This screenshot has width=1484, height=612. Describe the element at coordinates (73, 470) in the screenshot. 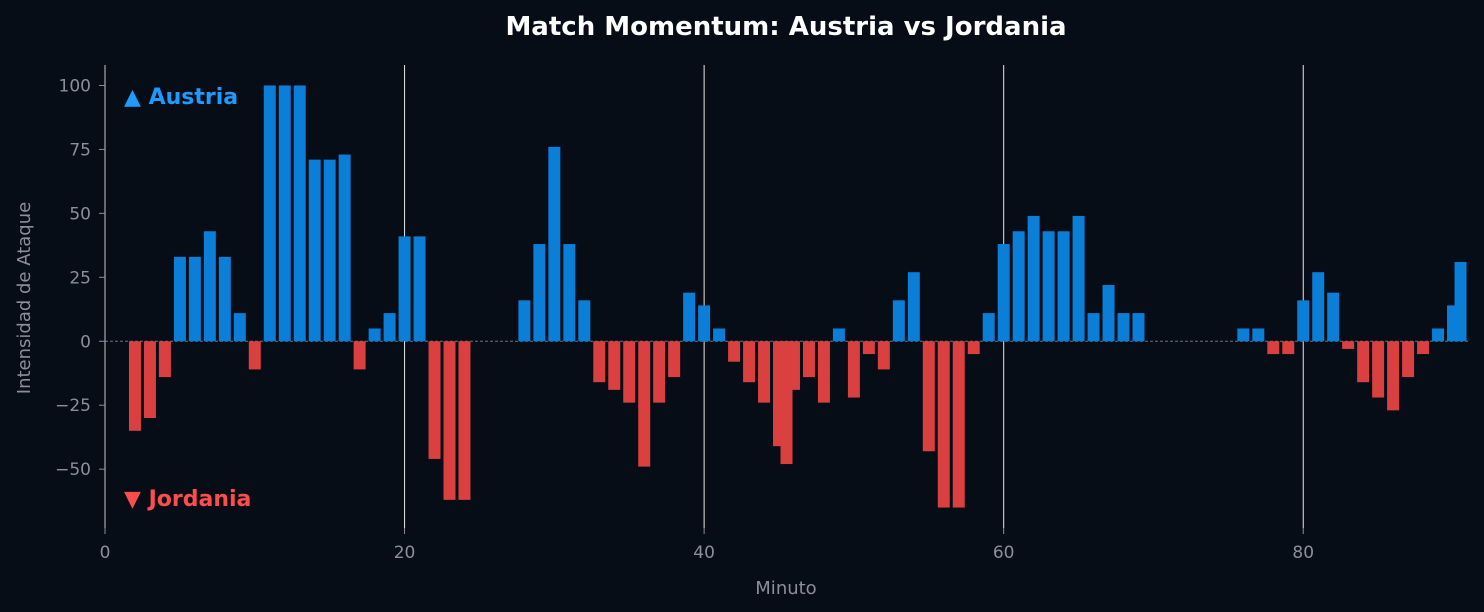

I see `y-tick-label: −50` at that location.